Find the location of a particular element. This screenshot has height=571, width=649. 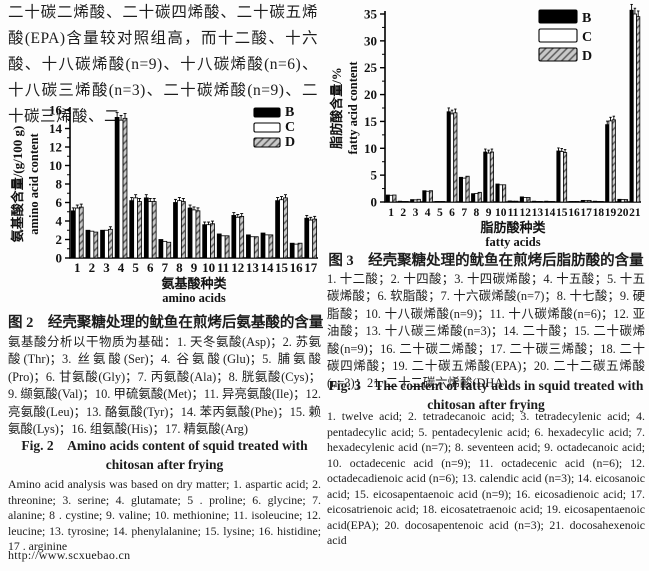

svg-text: fatty acid content is located at coordinates (353, 108).